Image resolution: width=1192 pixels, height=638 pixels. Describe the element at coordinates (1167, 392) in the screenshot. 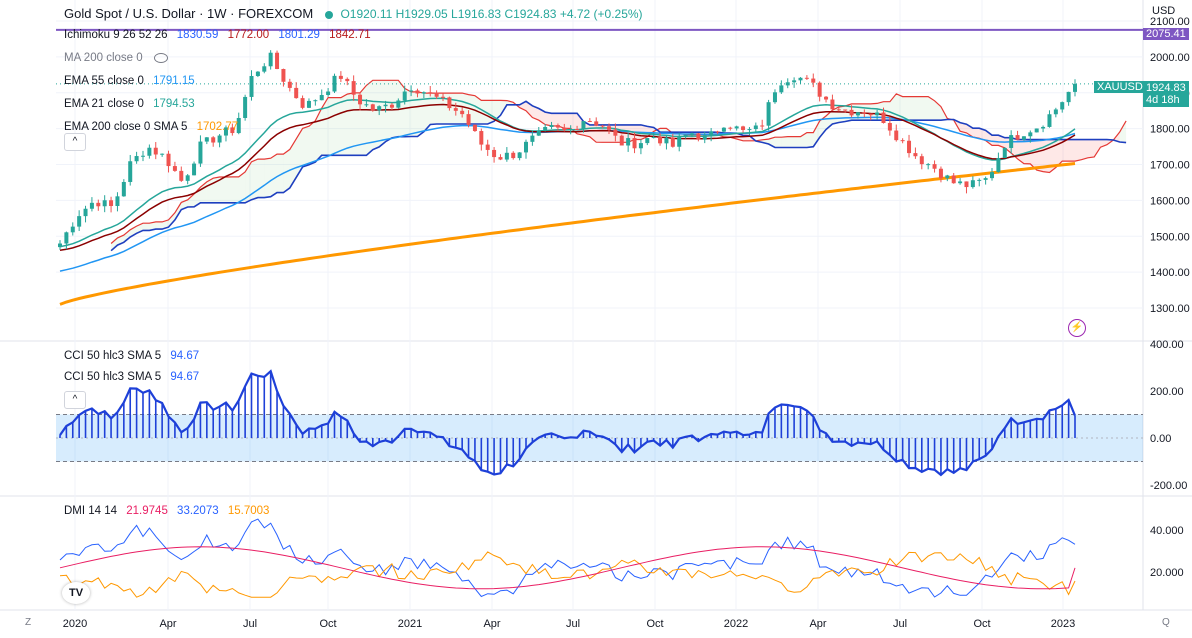

I see `cci-tick-label: 200.00` at that location.